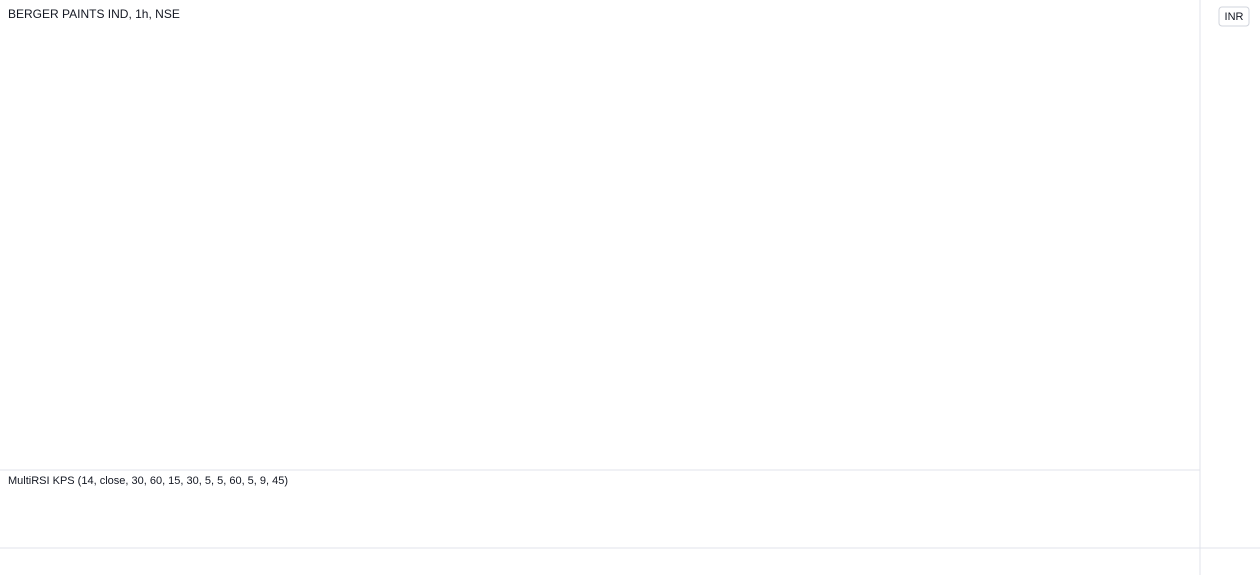 The image size is (1260, 575). I want to click on currency: INR, so click(1234, 17).